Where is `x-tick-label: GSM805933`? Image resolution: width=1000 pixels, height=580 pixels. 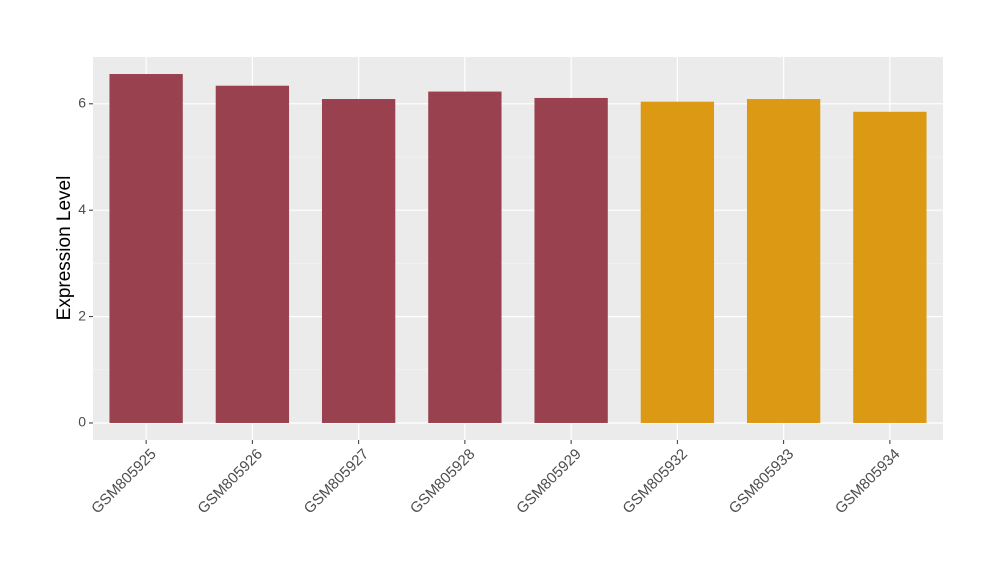 x-tick-label: GSM805933 is located at coordinates (762, 482).